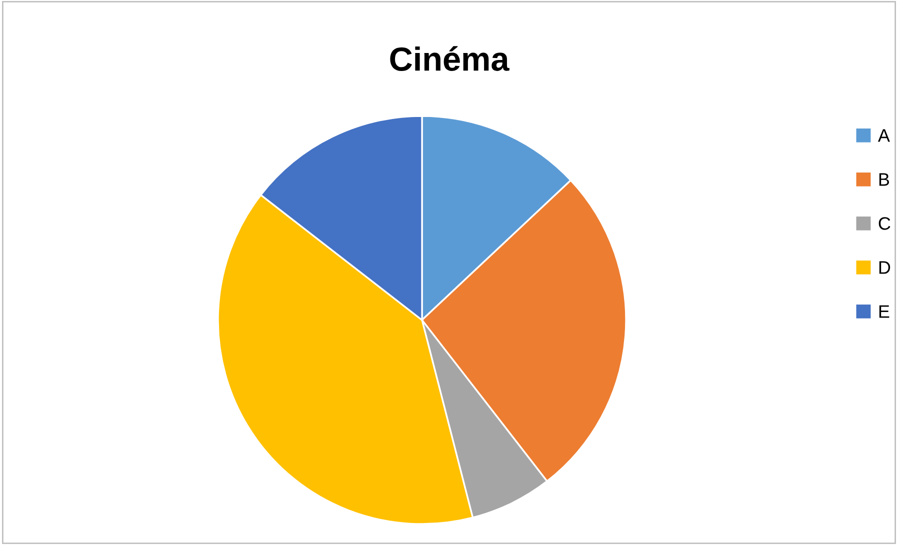 The image size is (898, 545). Describe the element at coordinates (884, 311) in the screenshot. I see `legend-label: E` at that location.